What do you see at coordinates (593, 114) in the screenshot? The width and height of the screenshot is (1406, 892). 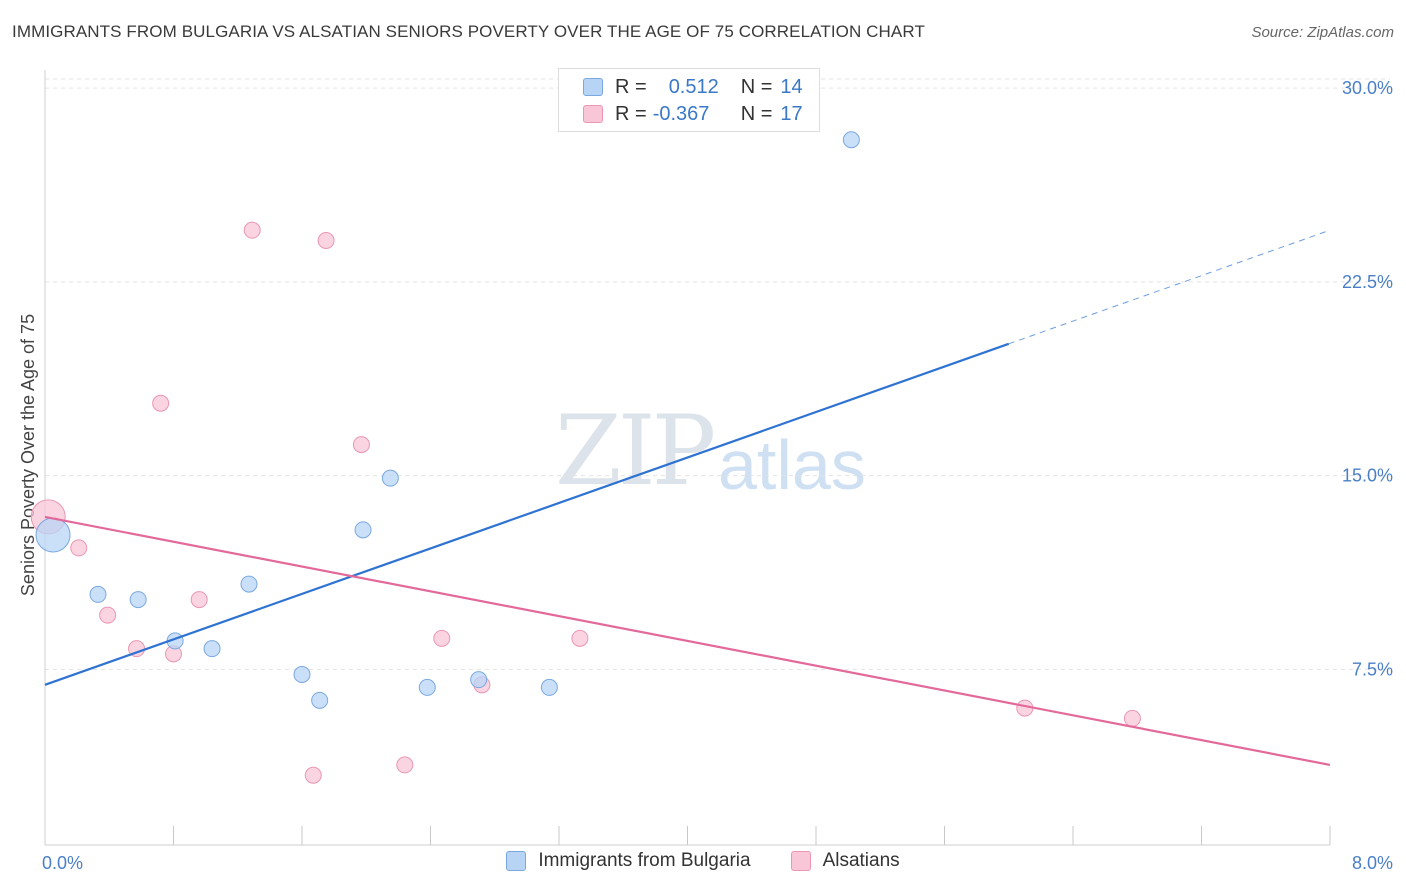 I see `alsatians-swatch` at bounding box center [593, 114].